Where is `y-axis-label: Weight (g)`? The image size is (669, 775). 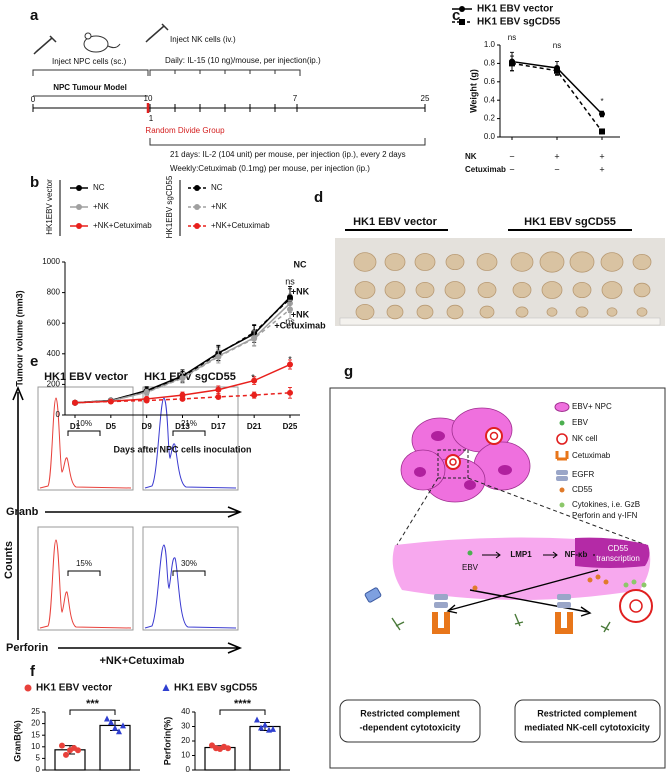 y-axis-label: Weight (g) is located at coordinates (473, 91).